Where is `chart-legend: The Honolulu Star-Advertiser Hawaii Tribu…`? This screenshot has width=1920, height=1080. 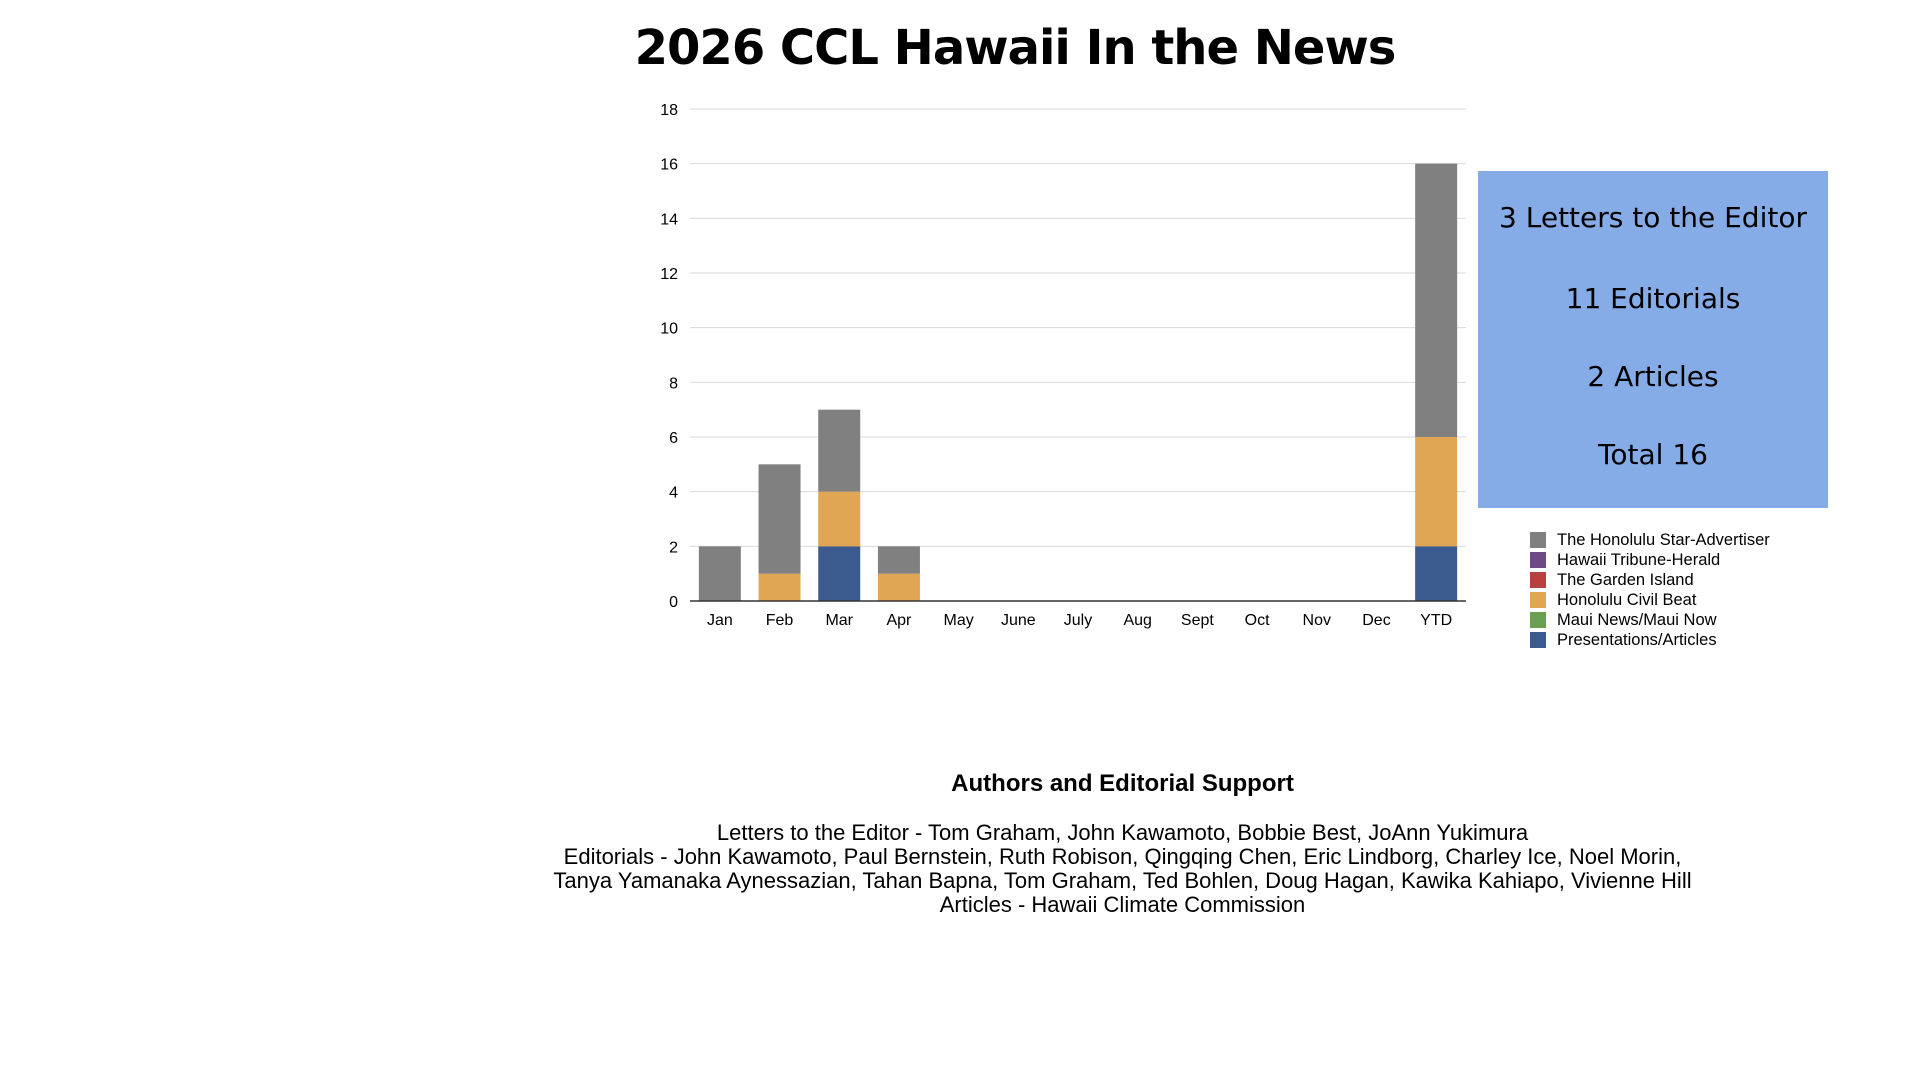
chart-legend: The Honolulu Star-Advertiser Hawaii Tribu… is located at coordinates (1650, 590).